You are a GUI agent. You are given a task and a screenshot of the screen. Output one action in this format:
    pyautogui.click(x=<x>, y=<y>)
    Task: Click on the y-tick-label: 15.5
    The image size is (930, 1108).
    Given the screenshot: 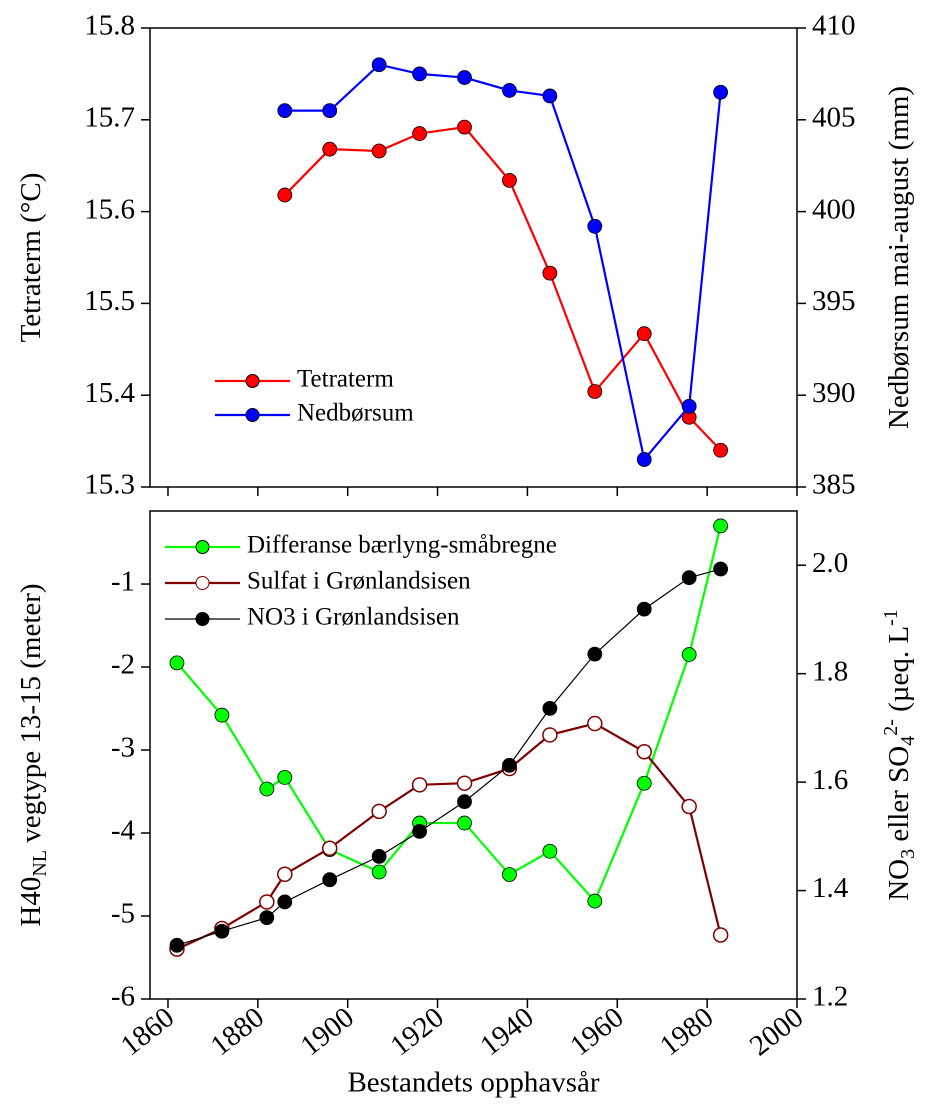 What is the action you would take?
    pyautogui.click(x=109, y=301)
    